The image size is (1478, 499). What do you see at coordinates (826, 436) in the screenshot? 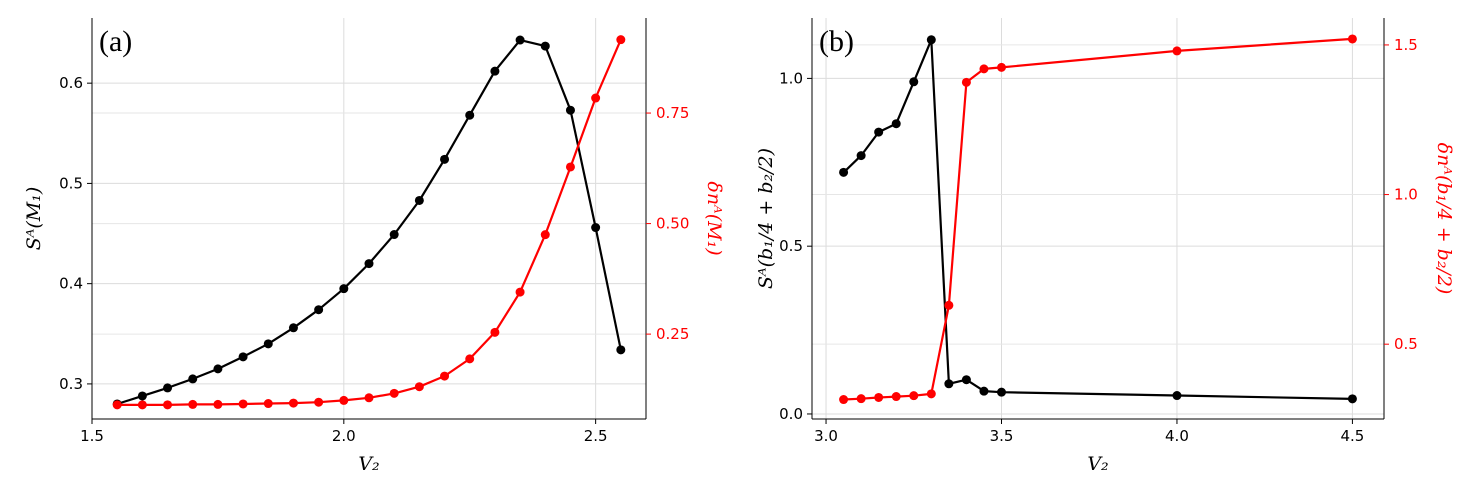
I see `x-tick-label: 3.0` at bounding box center [826, 436].